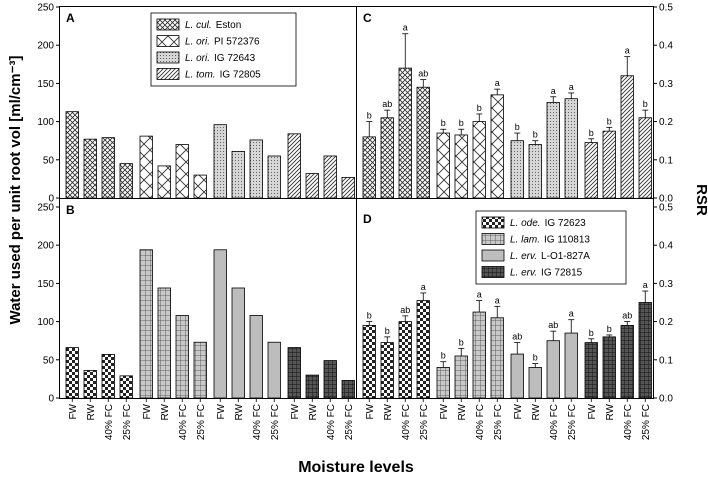 The image size is (708, 482). Describe the element at coordinates (51, 399) in the screenshot. I see `y-tick-label: 0` at that location.